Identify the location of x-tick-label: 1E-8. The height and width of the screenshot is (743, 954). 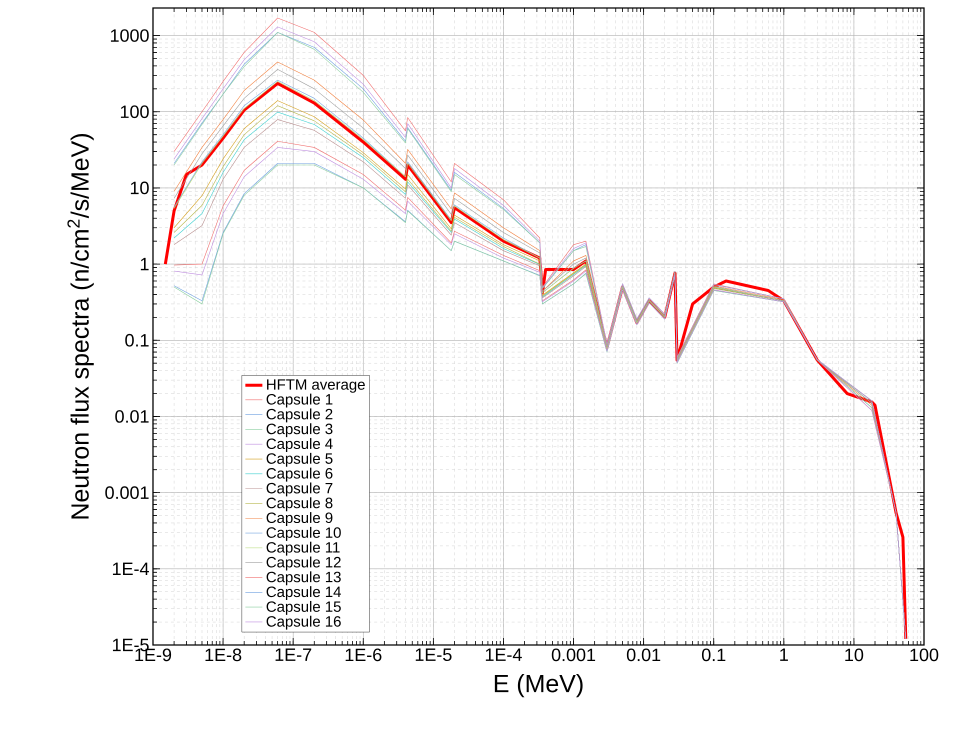
(224, 655).